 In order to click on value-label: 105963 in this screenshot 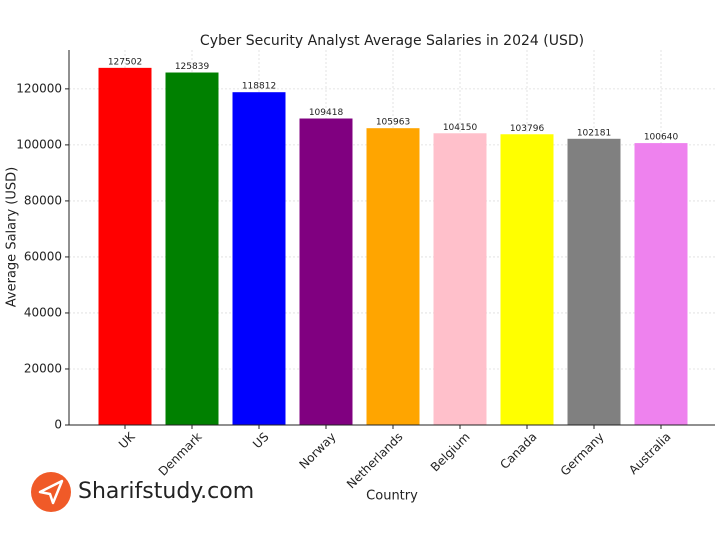, I will do `click(393, 123)`.